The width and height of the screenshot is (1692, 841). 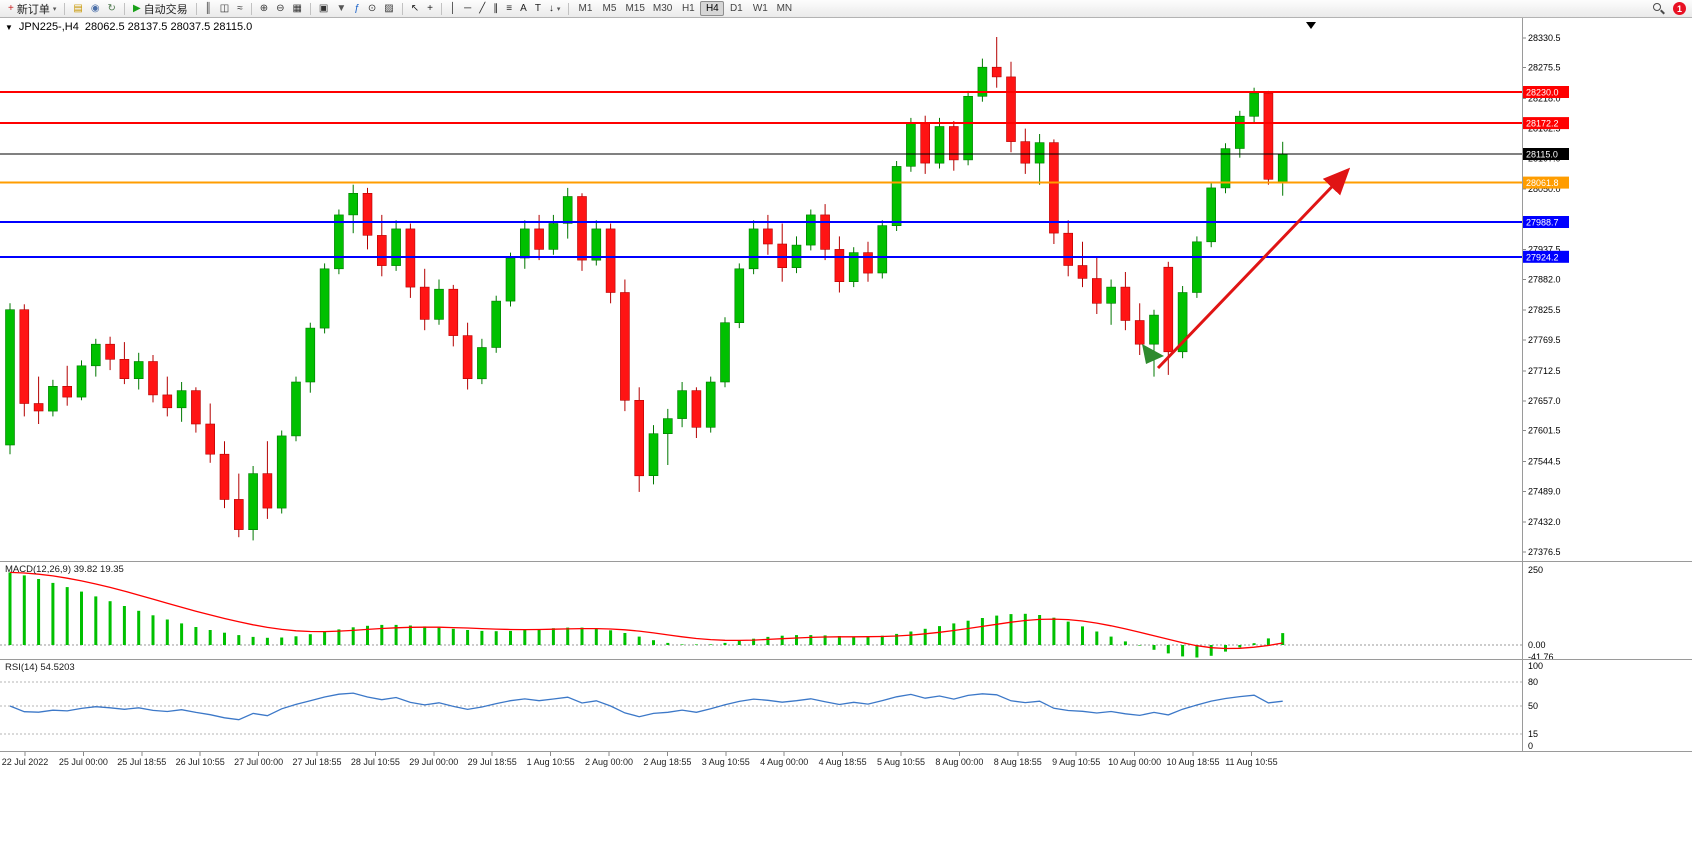 I want to click on vertical-line-icon: │, so click(x=453, y=8).